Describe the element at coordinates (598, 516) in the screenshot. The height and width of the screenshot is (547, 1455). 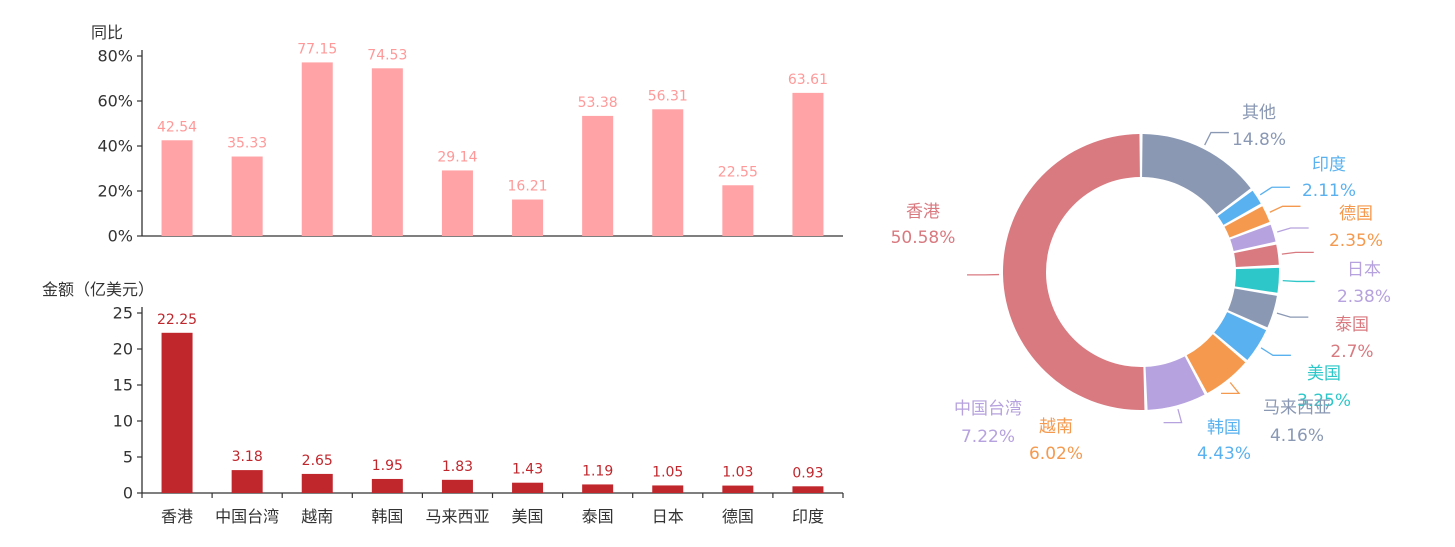
I see `chart2-xtick-label: 泰国` at that location.